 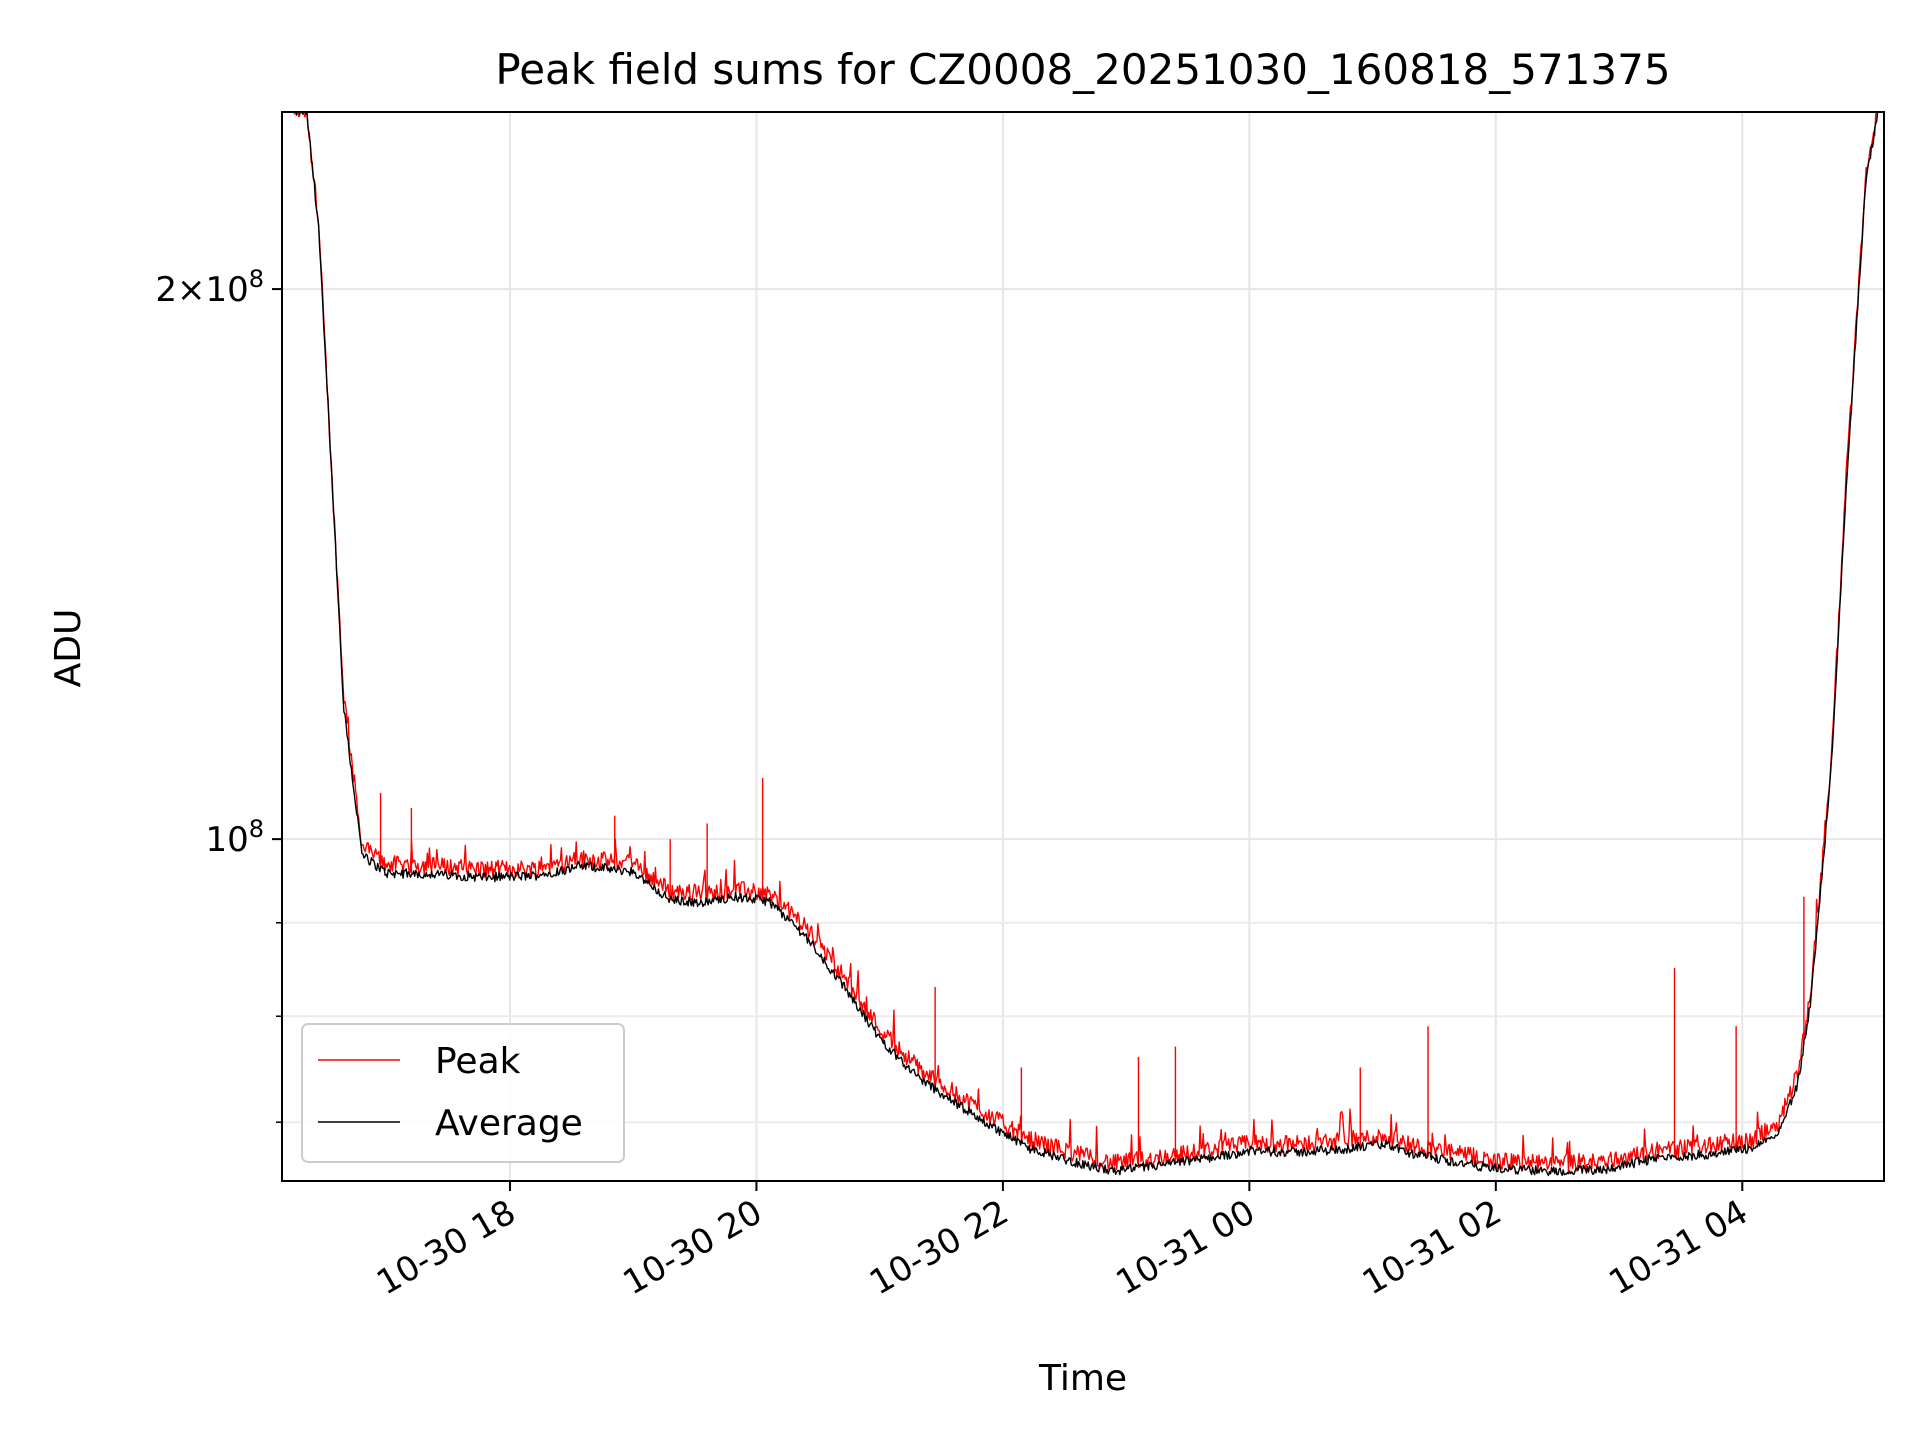 What do you see at coordinates (68, 648) in the screenshot?
I see `y-axis-label: ADU` at bounding box center [68, 648].